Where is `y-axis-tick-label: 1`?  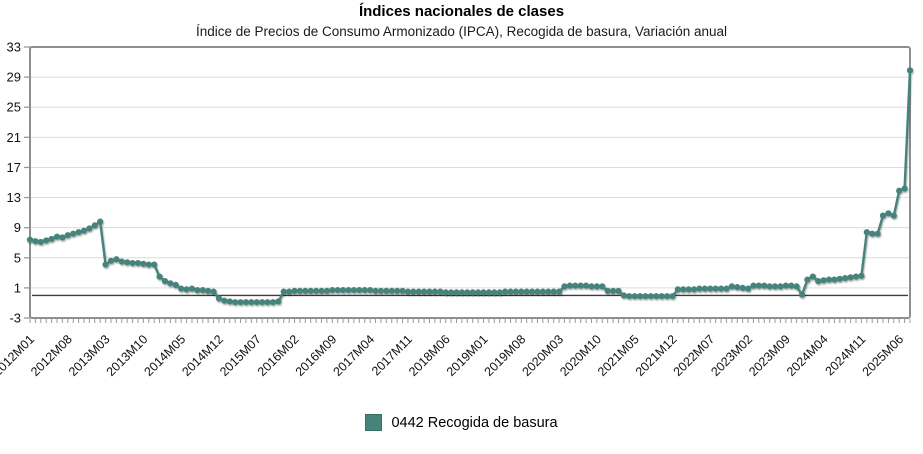
y-axis-tick-label: 1 is located at coordinates (17, 287).